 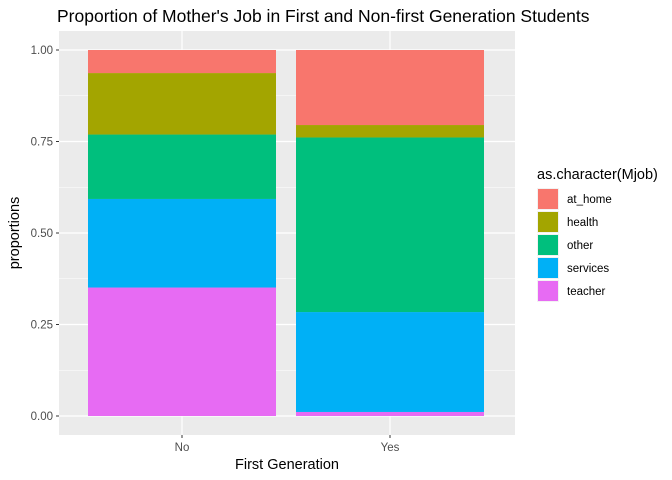 I want to click on y-tick-label: 0.00, so click(x=42, y=417).